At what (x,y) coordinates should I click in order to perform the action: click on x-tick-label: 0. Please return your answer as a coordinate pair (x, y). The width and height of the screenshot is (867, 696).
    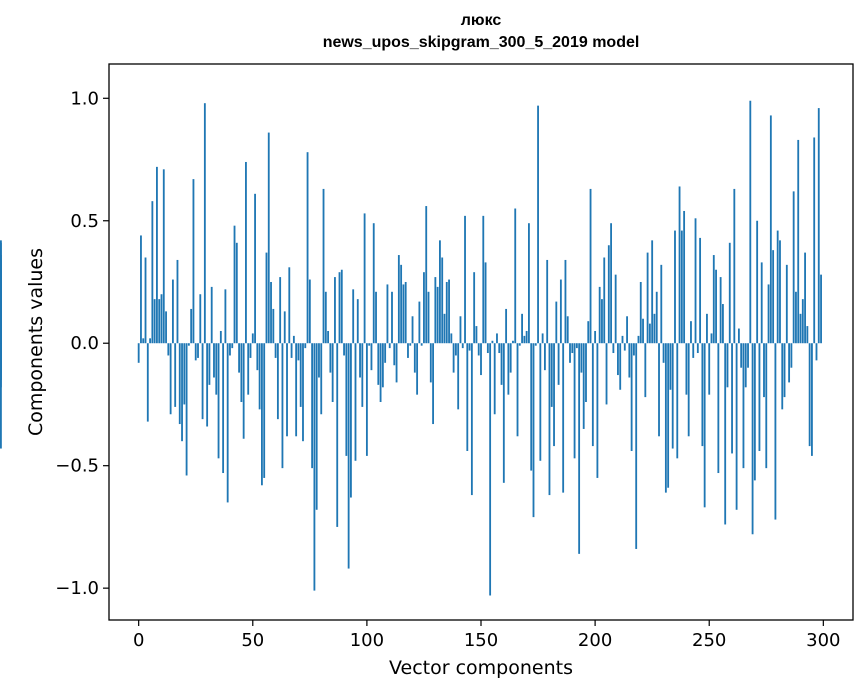
    Looking at the image, I should click on (138, 640).